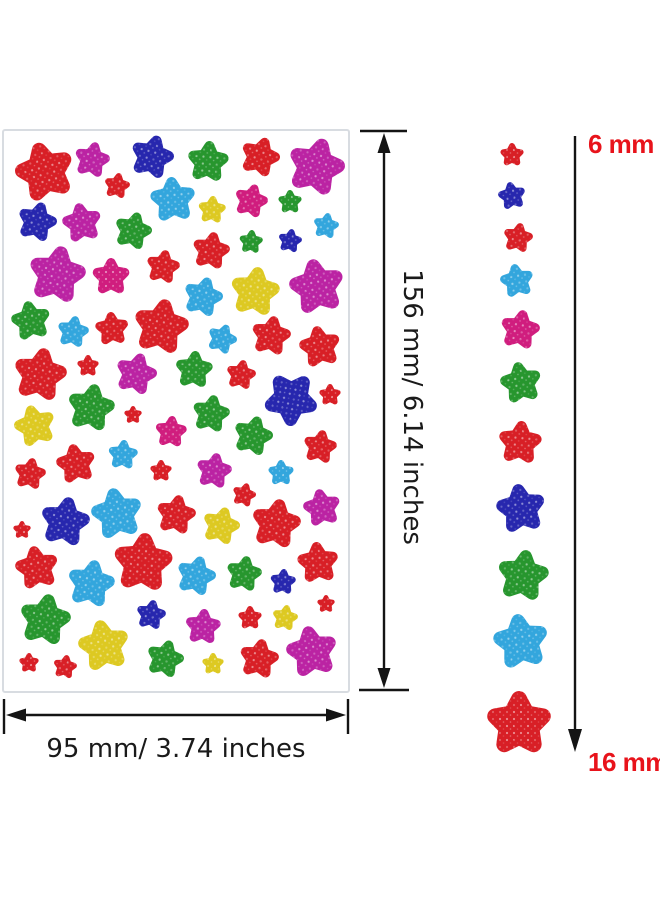  I want to click on width-dimension: 95 mm/ 3.74 inches, so click(176, 731).